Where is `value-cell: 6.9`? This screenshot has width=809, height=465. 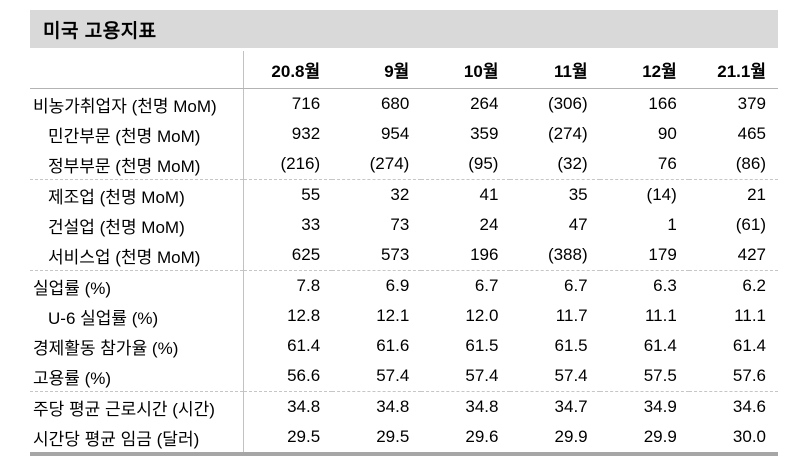
value-cell: 6.9 is located at coordinates (397, 285).